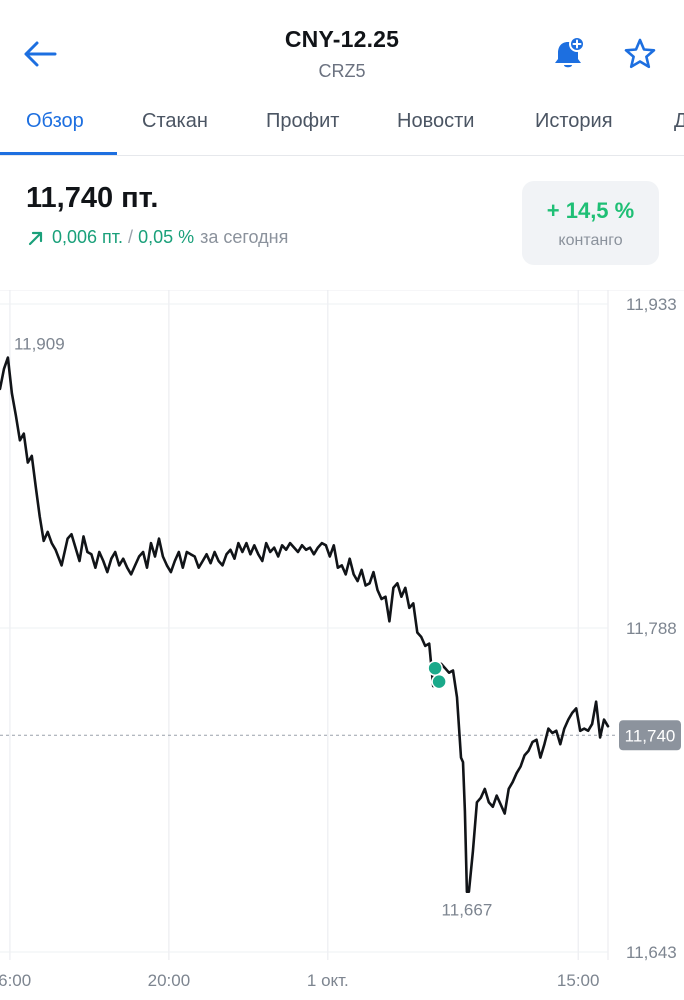  I want to click on active-tab-indicator, so click(58, 153).